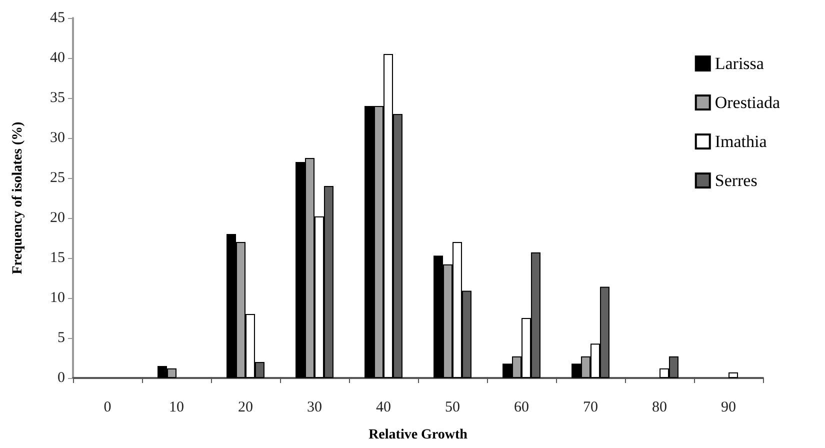  I want to click on x-tick-label: 50, so click(452, 408).